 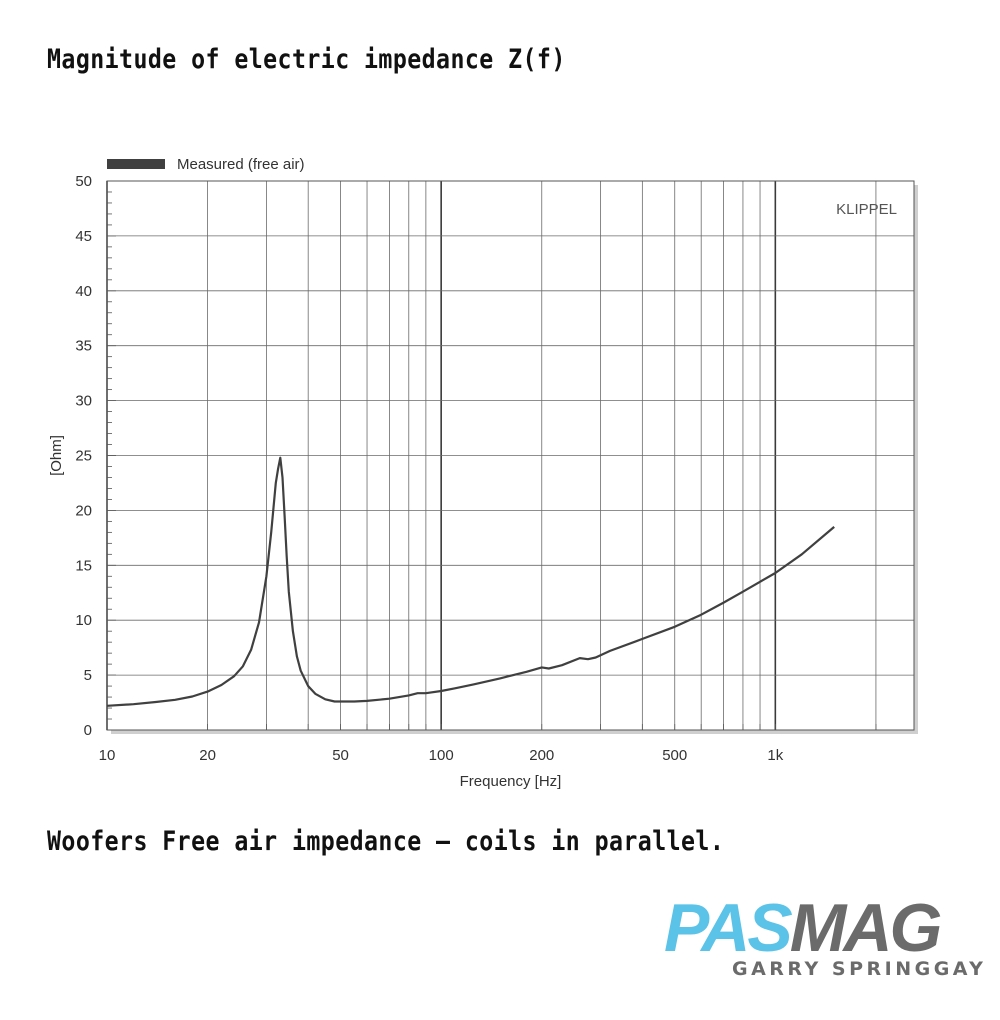 I want to click on y-tick-label: 50, so click(x=83, y=181).